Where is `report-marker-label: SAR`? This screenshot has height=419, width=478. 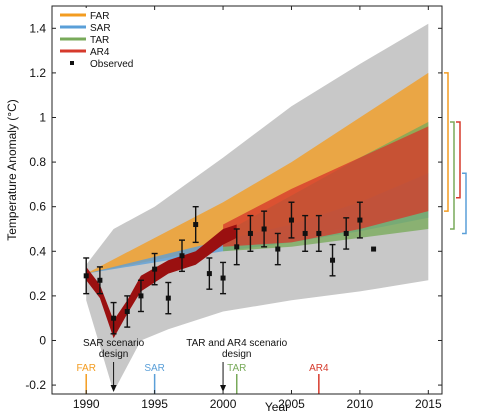 report-marker-label: SAR is located at coordinates (154, 368).